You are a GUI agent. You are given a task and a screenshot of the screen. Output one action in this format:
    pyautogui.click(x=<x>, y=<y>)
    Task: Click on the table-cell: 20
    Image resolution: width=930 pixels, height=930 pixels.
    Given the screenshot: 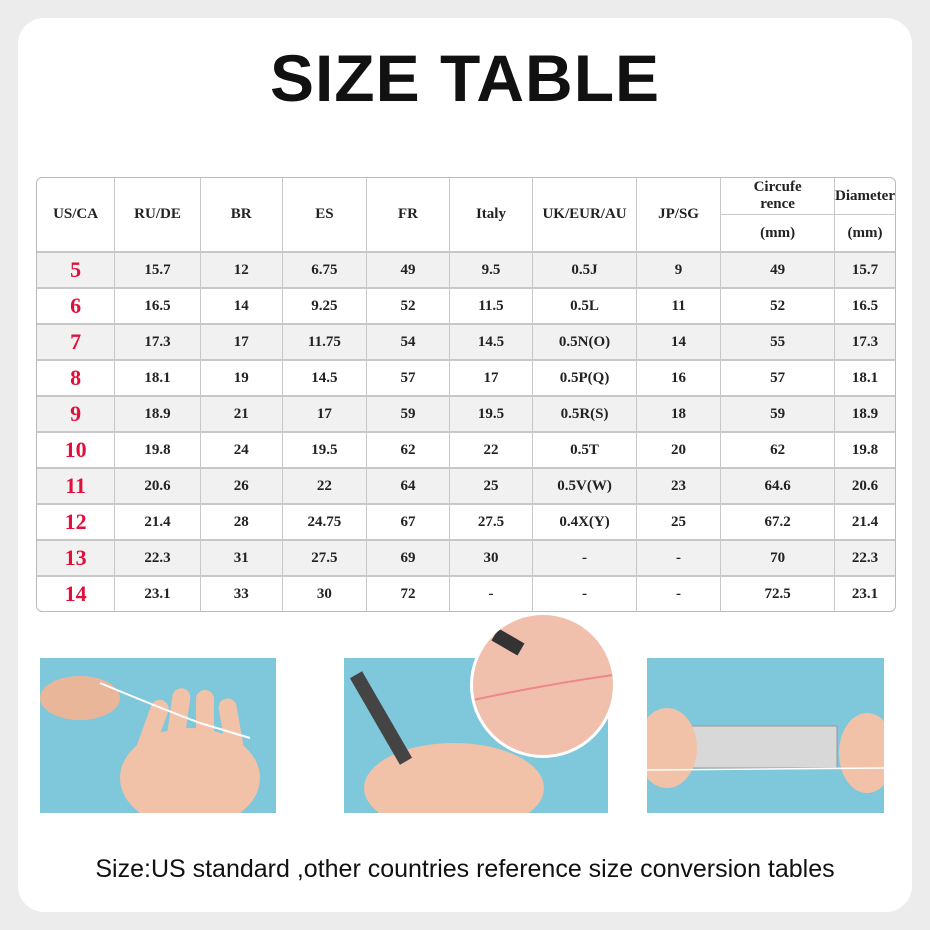 What is the action you would take?
    pyautogui.click(x=679, y=451)
    